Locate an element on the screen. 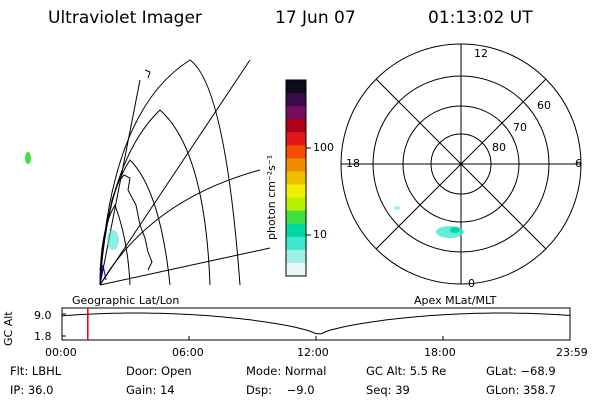  ytick-1-8: 1.8 is located at coordinates (43, 336).